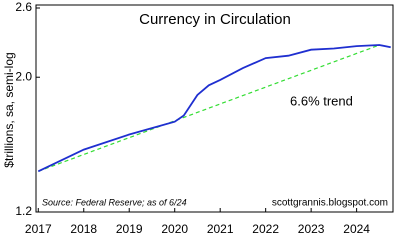  Describe the element at coordinates (220, 229) in the screenshot. I see `x-tick-label: 2021` at that location.